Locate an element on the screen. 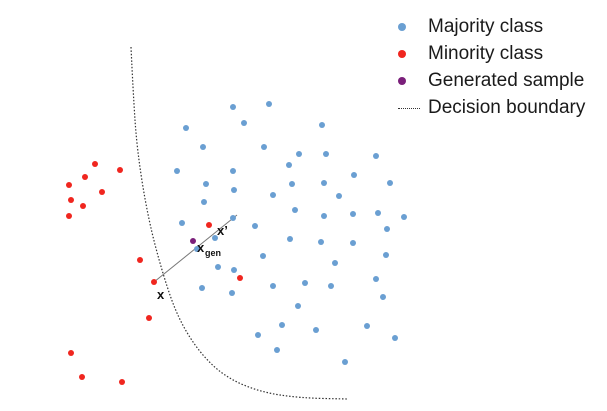 The image size is (607, 411). legend-label-generated: Generated sample is located at coordinates (506, 80).